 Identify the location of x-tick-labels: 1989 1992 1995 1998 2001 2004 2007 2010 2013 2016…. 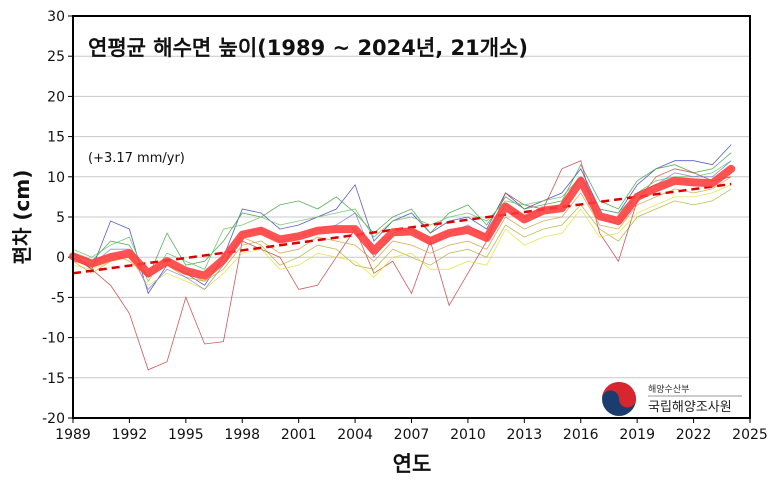
(411, 430).